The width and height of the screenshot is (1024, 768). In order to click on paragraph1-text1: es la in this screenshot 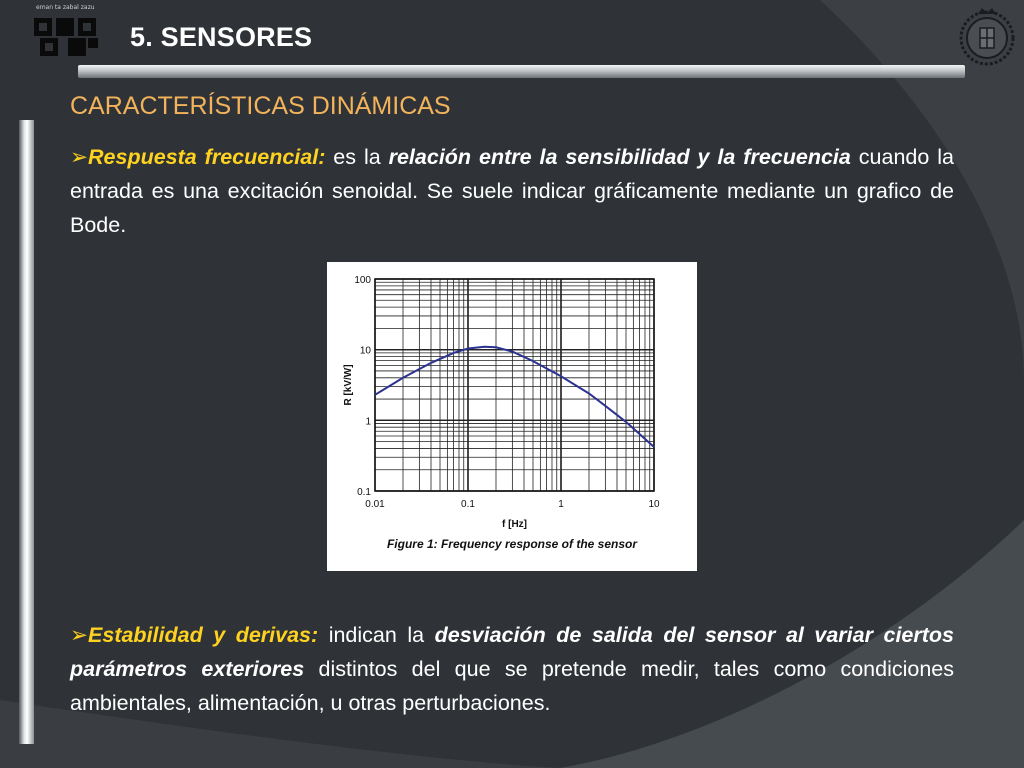, I will do `click(357, 157)`.